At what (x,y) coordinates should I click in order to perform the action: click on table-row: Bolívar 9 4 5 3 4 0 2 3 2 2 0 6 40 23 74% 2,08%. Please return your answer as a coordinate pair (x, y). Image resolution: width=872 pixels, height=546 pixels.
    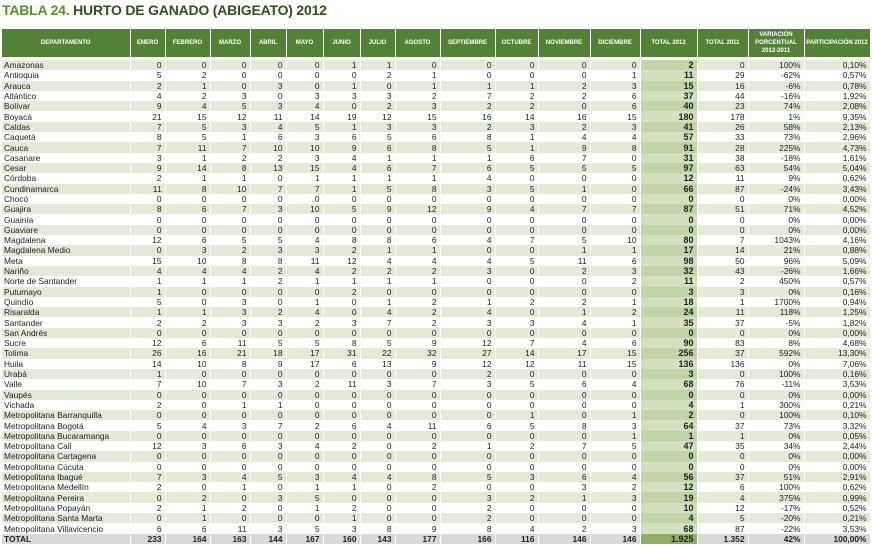
    Looking at the image, I should click on (436, 106).